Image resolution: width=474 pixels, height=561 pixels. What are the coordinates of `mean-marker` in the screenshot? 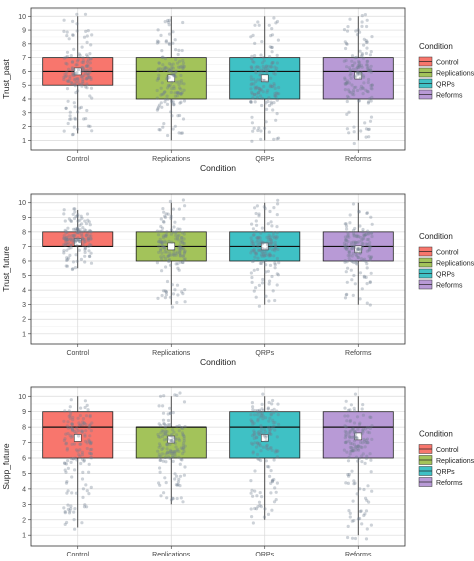 It's located at (171, 439).